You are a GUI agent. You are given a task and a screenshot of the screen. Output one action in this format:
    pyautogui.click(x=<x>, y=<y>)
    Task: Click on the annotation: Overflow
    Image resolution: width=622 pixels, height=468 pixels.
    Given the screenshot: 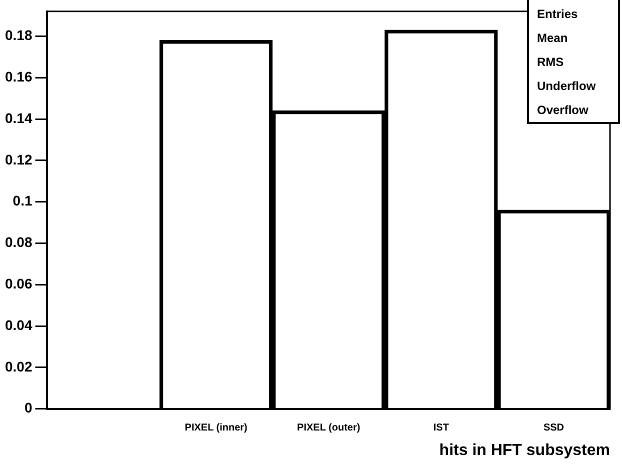 What is the action you would take?
    pyautogui.click(x=563, y=110)
    